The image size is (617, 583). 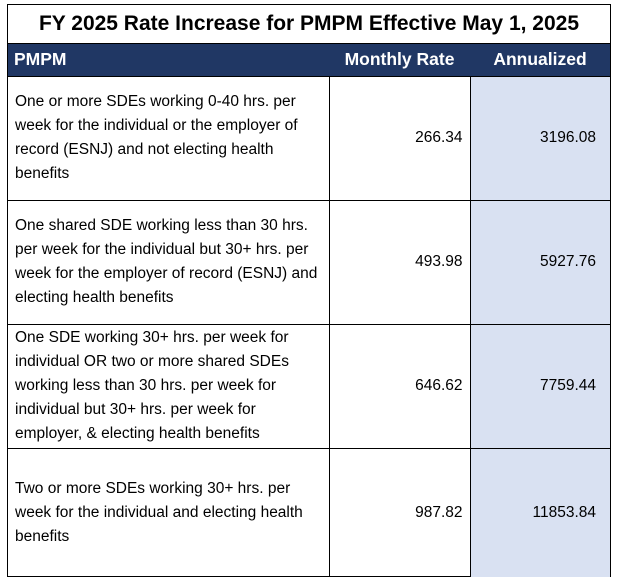 I want to click on row-monthly-rate: 987.82, so click(x=400, y=512).